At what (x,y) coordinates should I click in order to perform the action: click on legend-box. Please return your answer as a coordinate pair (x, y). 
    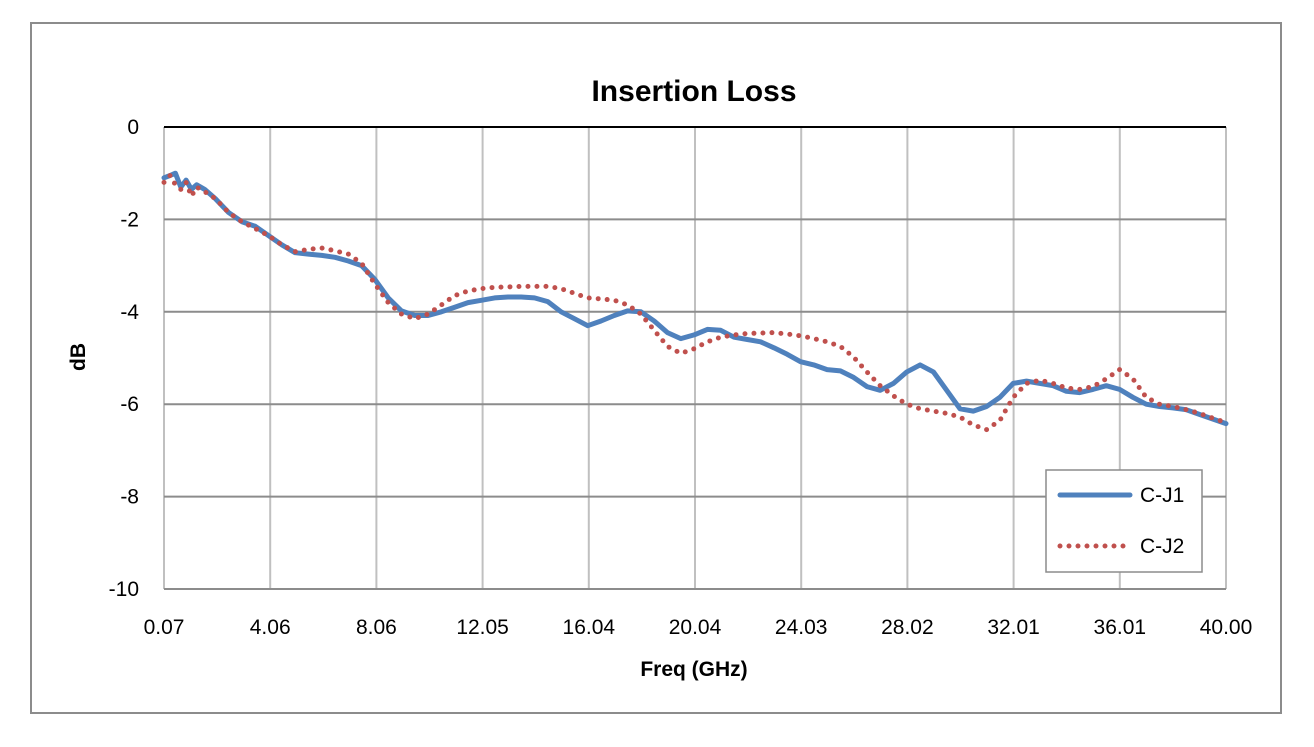
    Looking at the image, I should click on (1124, 521).